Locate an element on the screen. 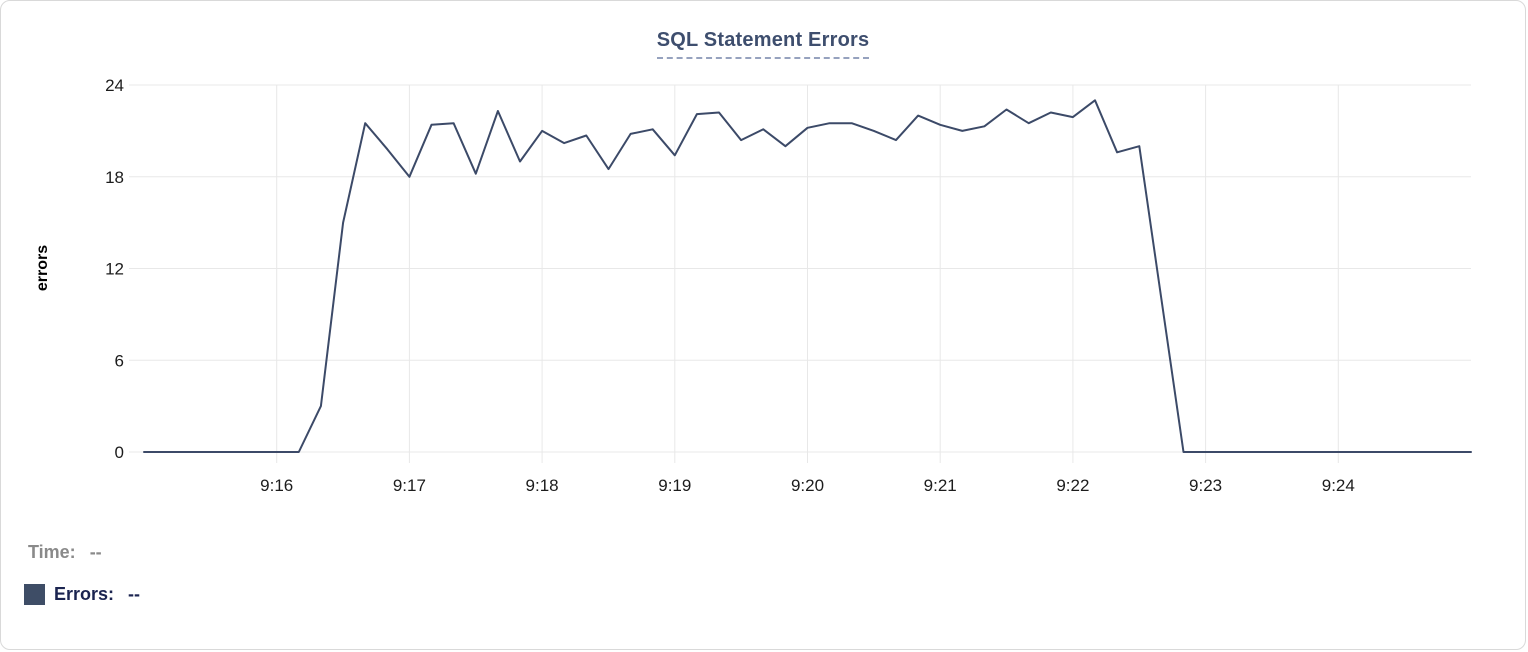 The image size is (1528, 652). y-tick-label: 6 is located at coordinates (119, 360).